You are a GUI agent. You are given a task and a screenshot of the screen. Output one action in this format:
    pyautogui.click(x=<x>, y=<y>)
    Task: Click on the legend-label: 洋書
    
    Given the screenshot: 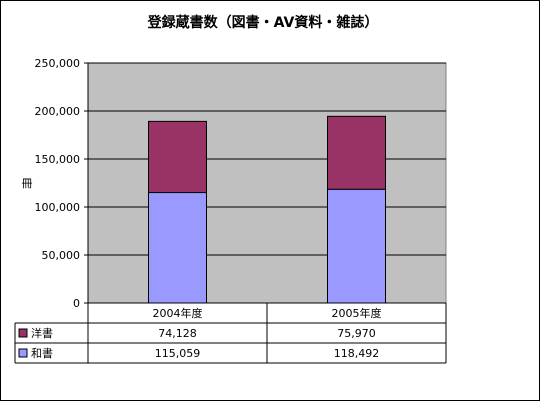 What is the action you would take?
    pyautogui.click(x=42, y=333)
    